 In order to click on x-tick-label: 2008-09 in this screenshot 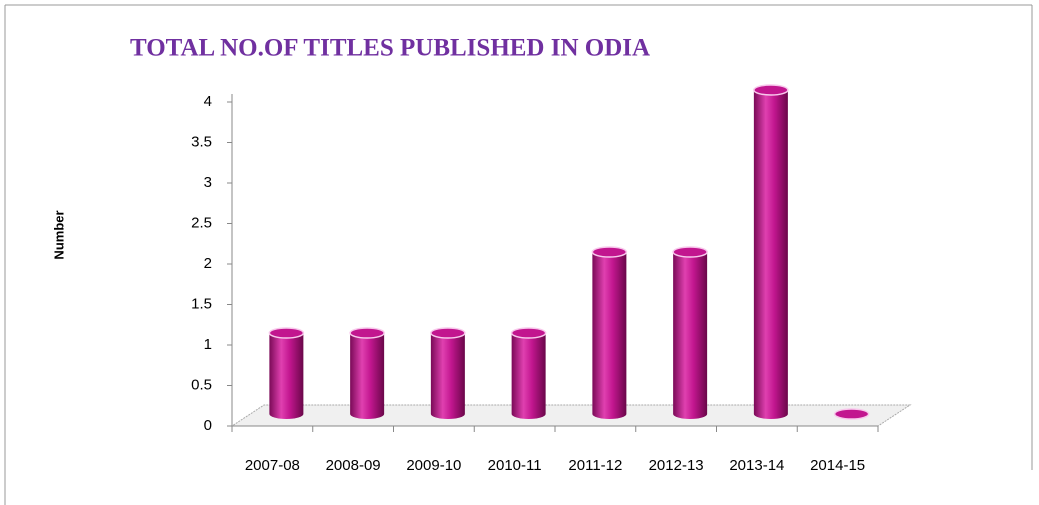, I will do `click(353, 465)`.